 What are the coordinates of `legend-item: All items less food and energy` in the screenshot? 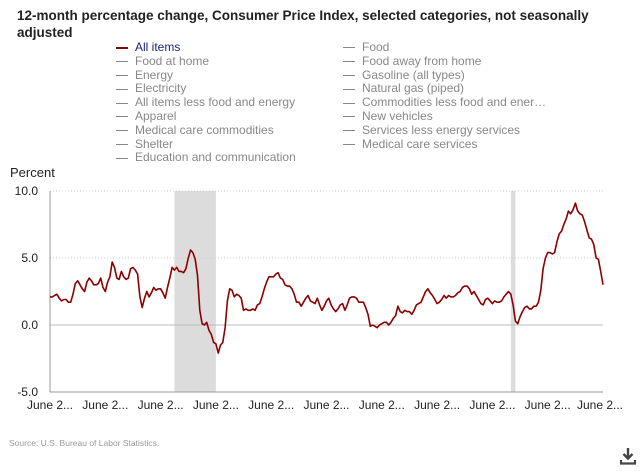 It's located at (205, 102).